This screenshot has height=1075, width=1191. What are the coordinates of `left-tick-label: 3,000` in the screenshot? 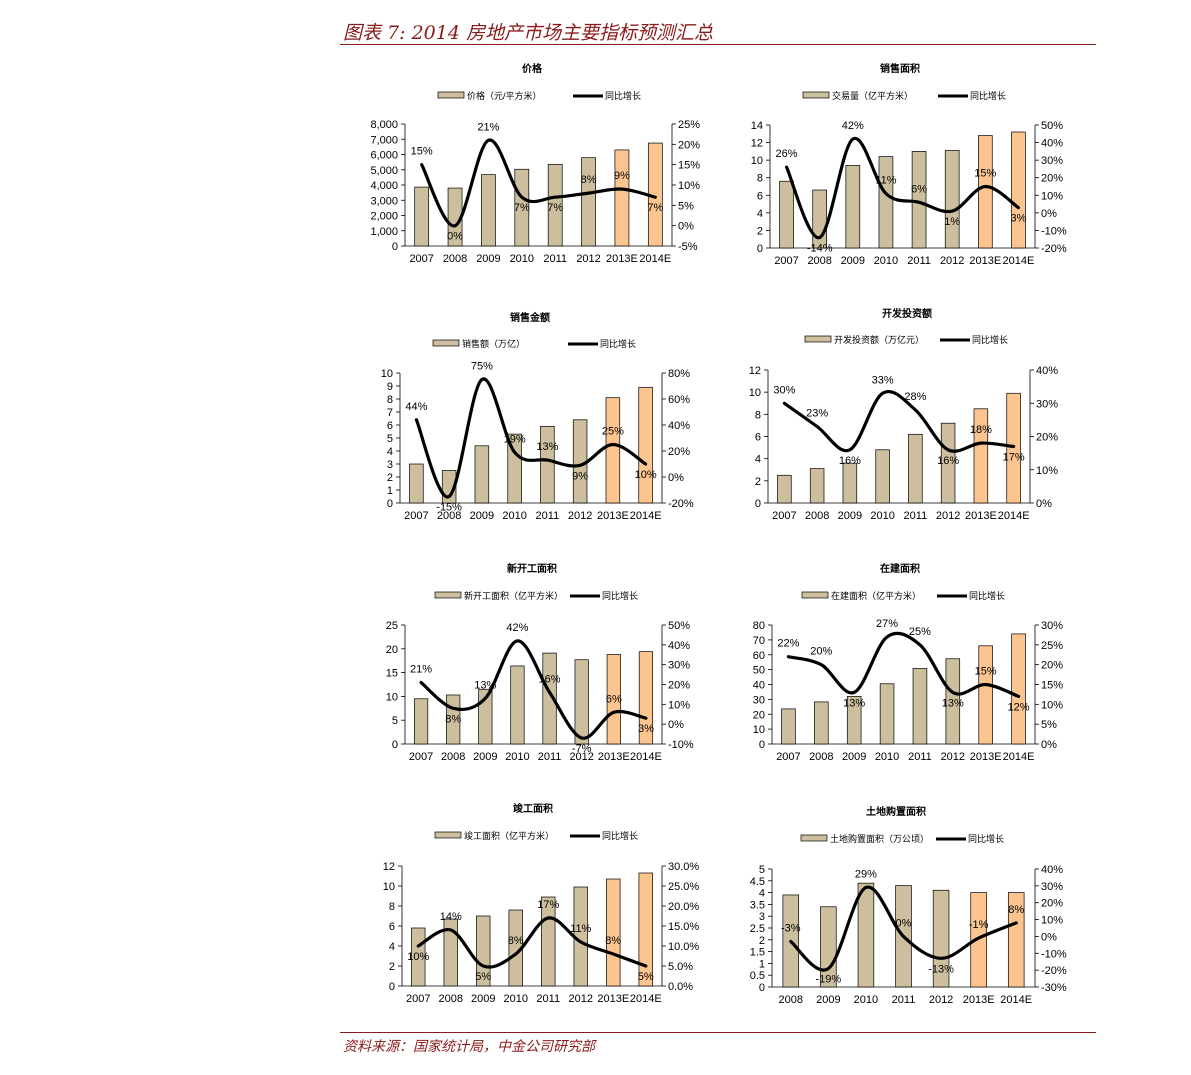 It's located at (384, 201).